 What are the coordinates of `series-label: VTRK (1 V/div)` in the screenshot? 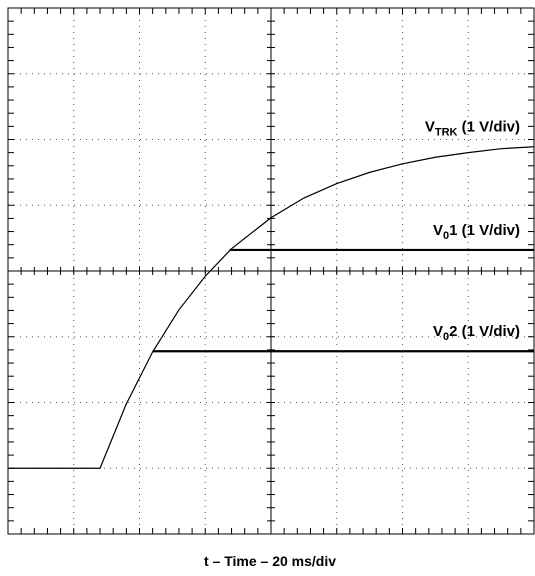 It's located at (472, 129).